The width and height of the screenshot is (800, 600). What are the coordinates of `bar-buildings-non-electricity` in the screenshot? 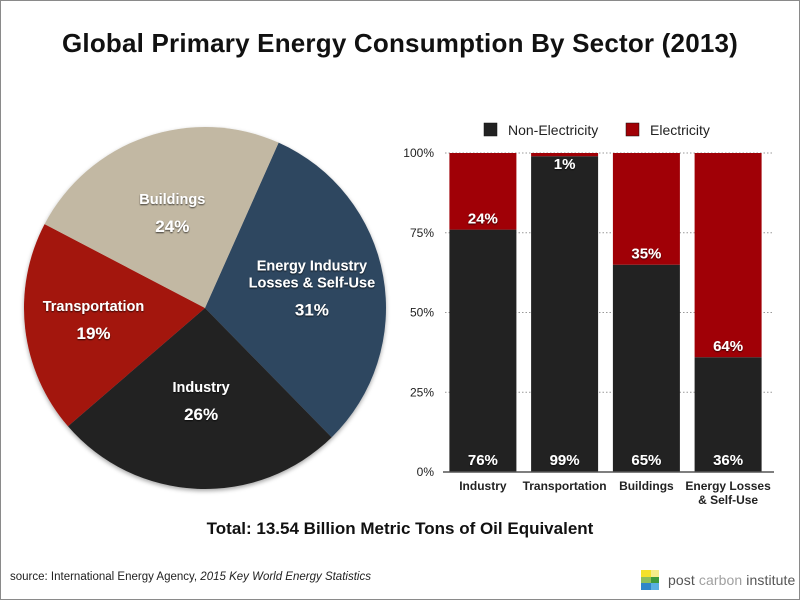 It's located at (646, 368).